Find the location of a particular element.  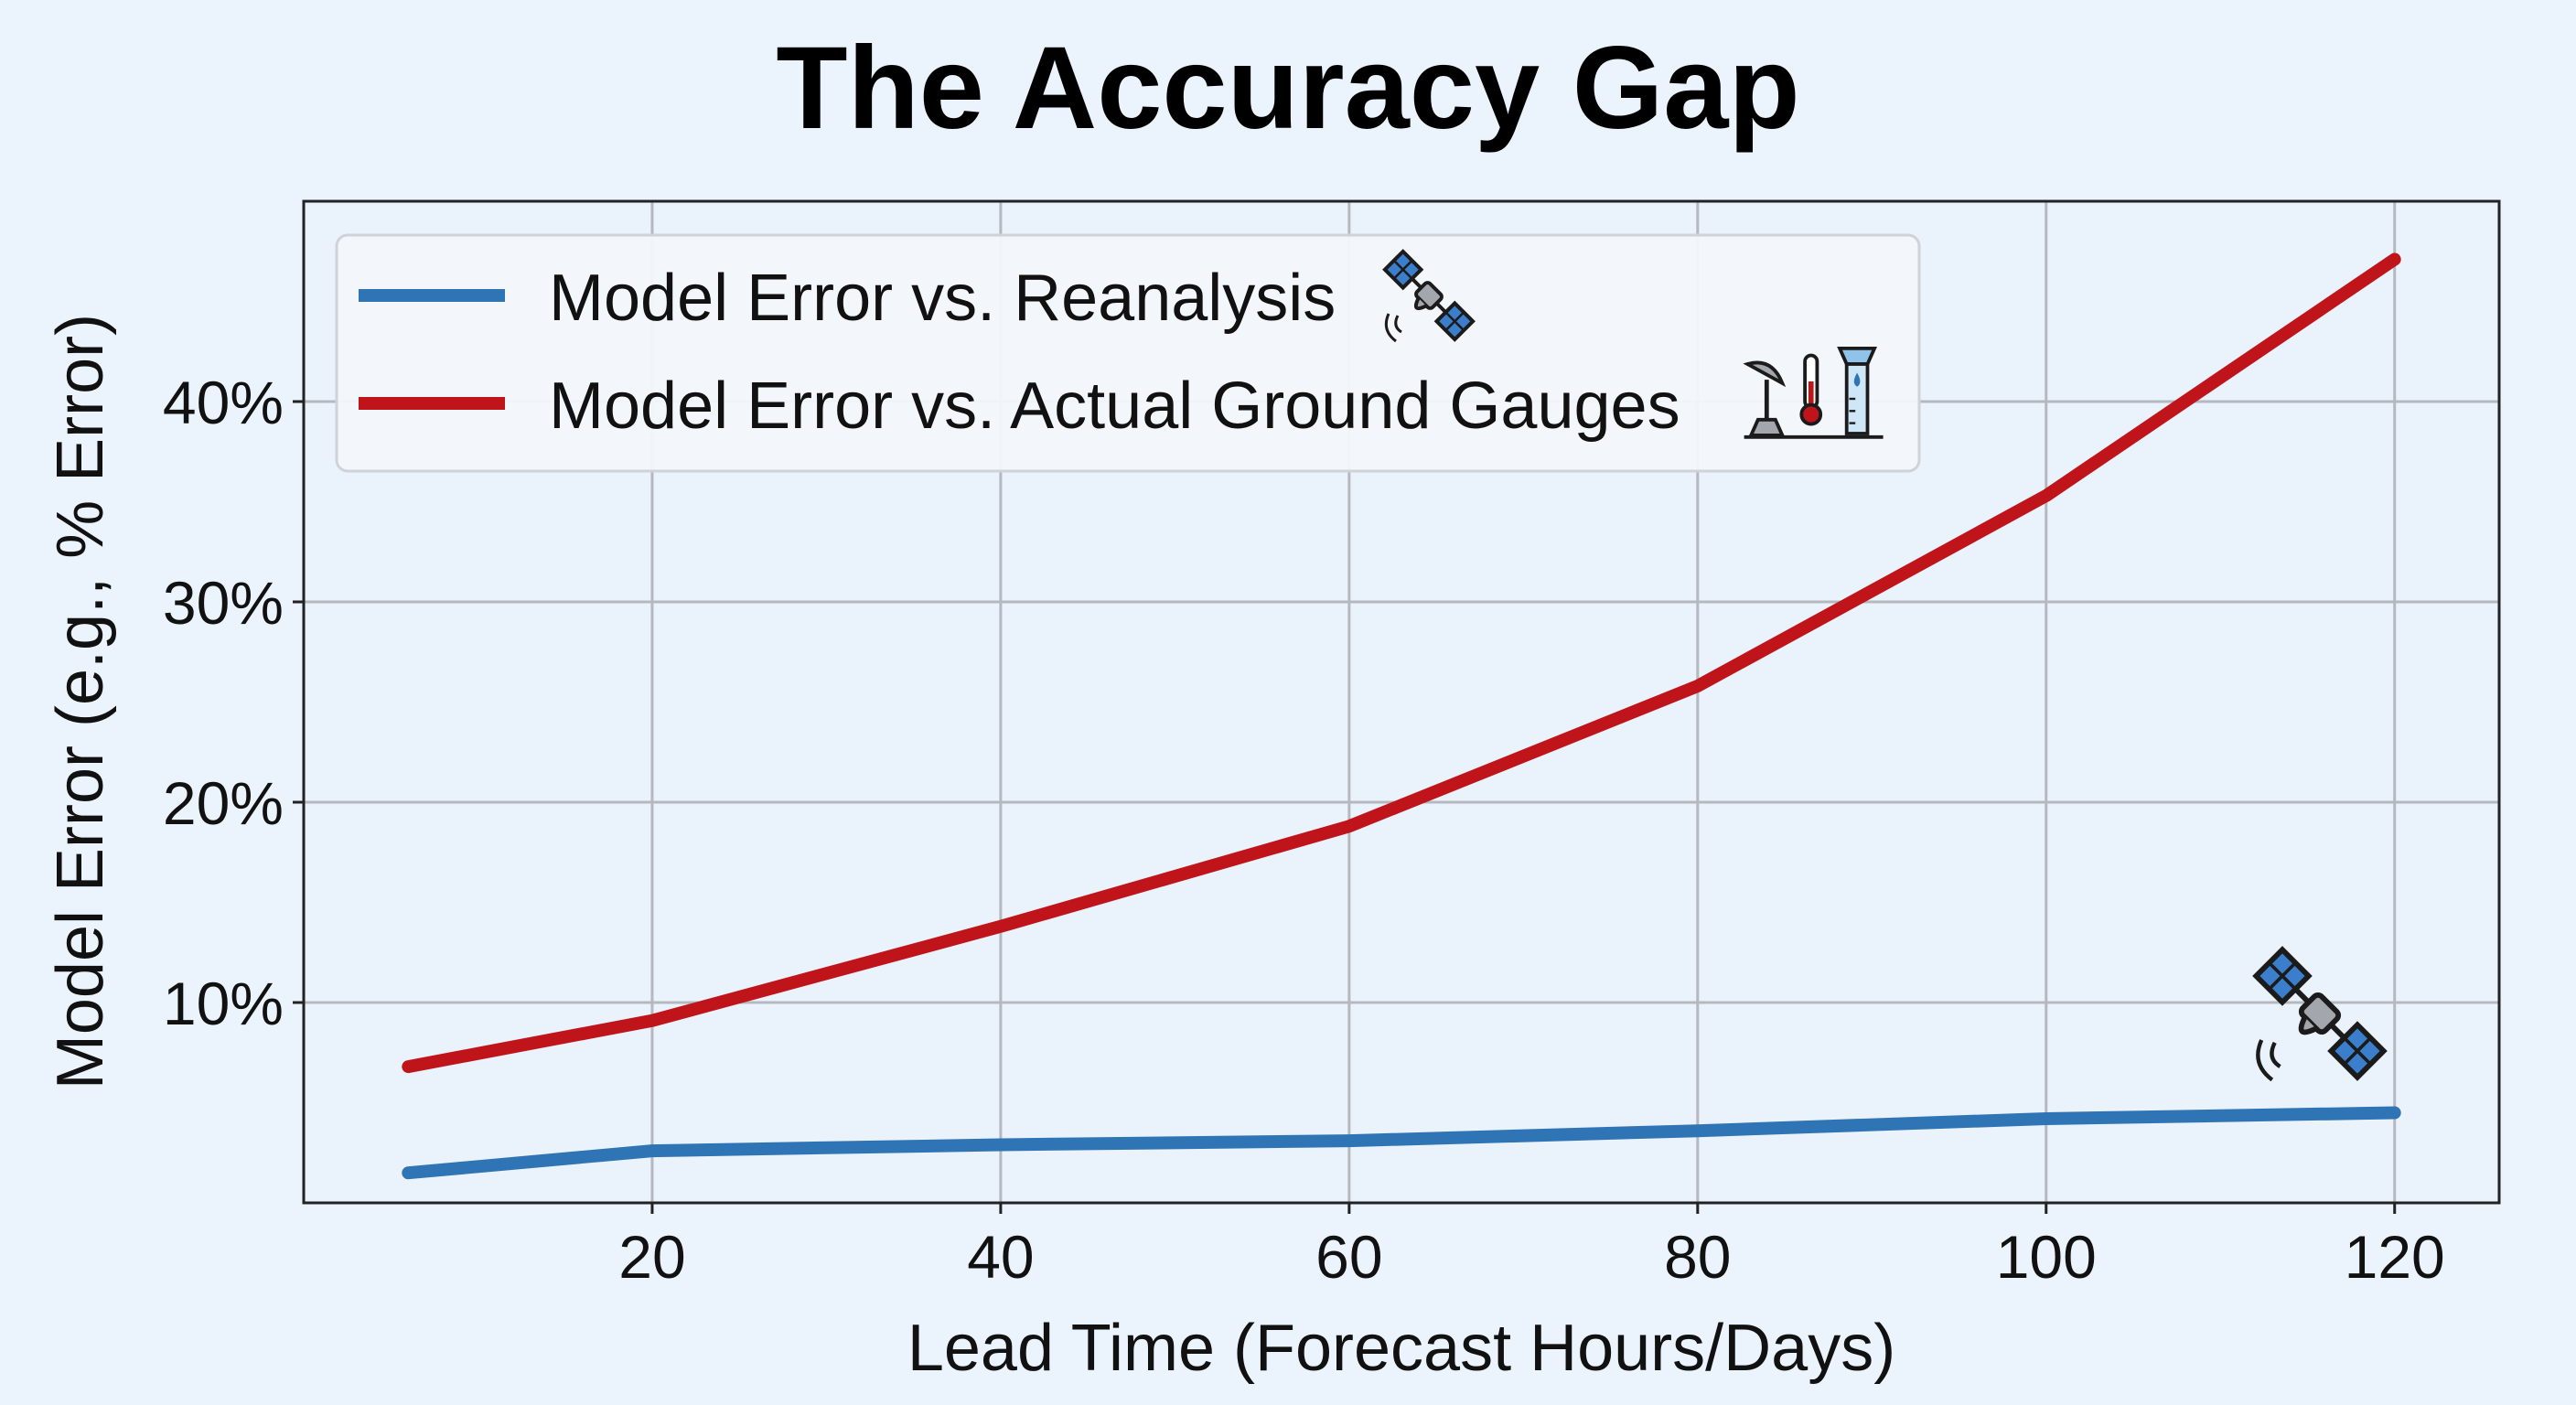

series-line-reanalysis is located at coordinates (1402, 1143).